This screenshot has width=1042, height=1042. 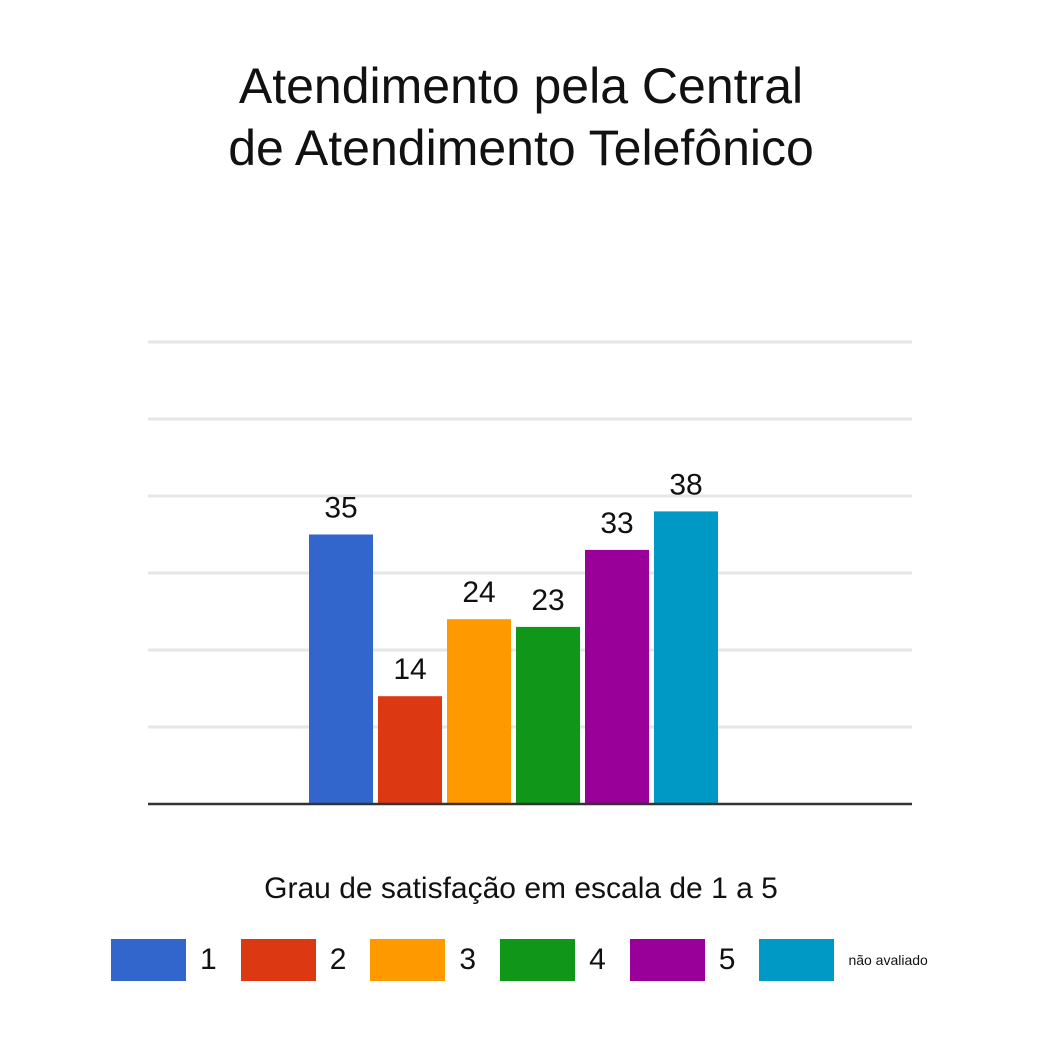 I want to click on legend-item-1: 1, so click(x=164, y=960).